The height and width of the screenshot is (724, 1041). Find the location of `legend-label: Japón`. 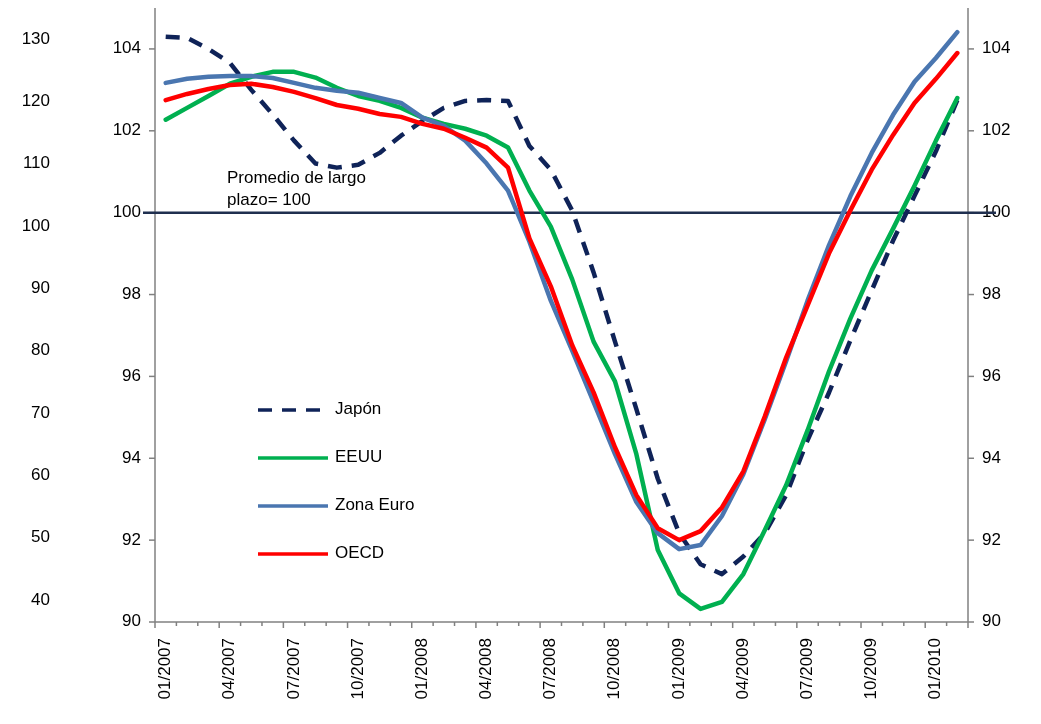

legend-label: Japón is located at coordinates (358, 409).